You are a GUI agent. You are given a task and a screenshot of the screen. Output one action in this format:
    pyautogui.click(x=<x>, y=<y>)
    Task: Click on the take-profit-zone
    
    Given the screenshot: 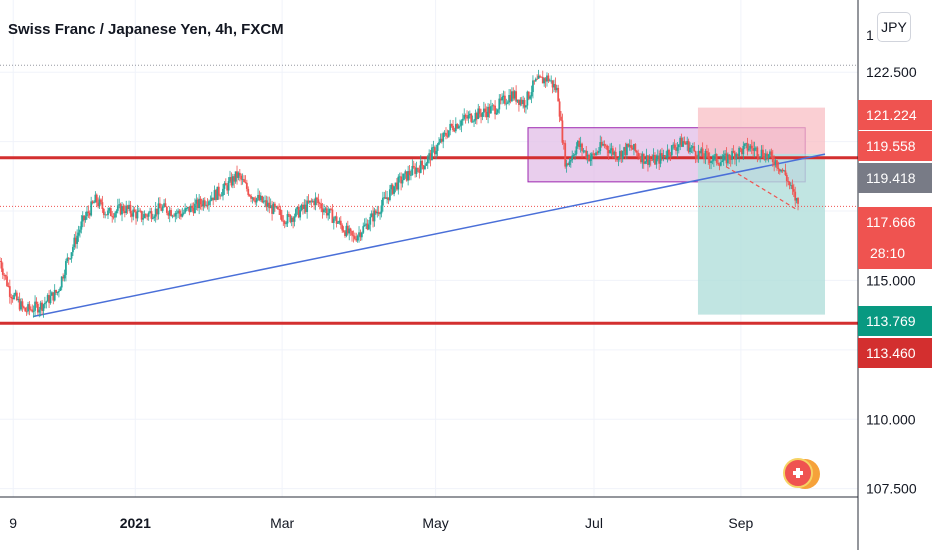 What is the action you would take?
    pyautogui.click(x=761, y=234)
    